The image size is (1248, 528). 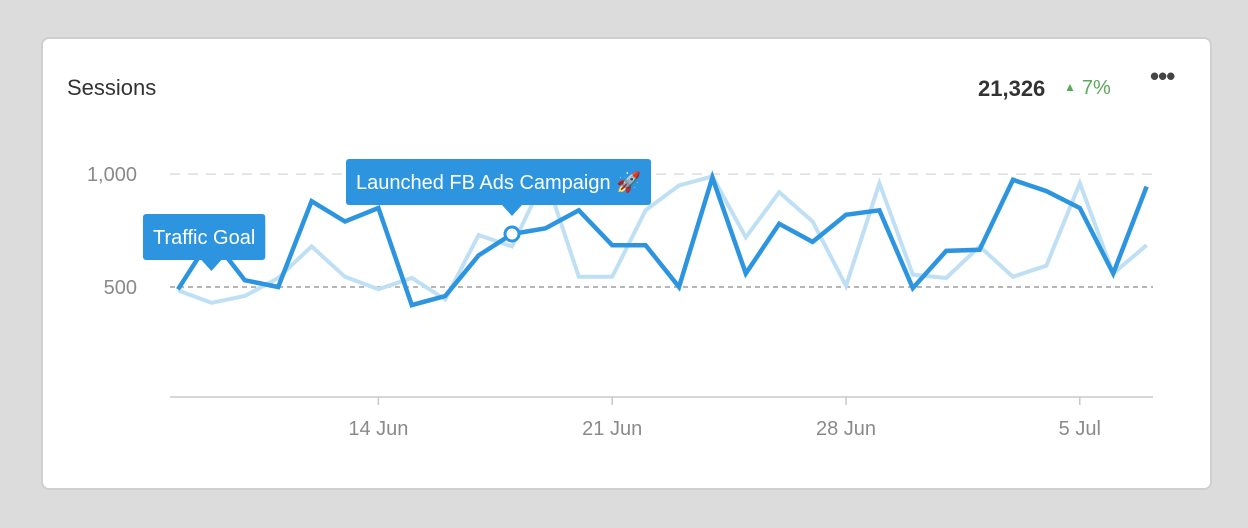 I want to click on x-axis: 14 Jun 21 Jun 28 Jun 5 Jul, so click(x=661, y=418).